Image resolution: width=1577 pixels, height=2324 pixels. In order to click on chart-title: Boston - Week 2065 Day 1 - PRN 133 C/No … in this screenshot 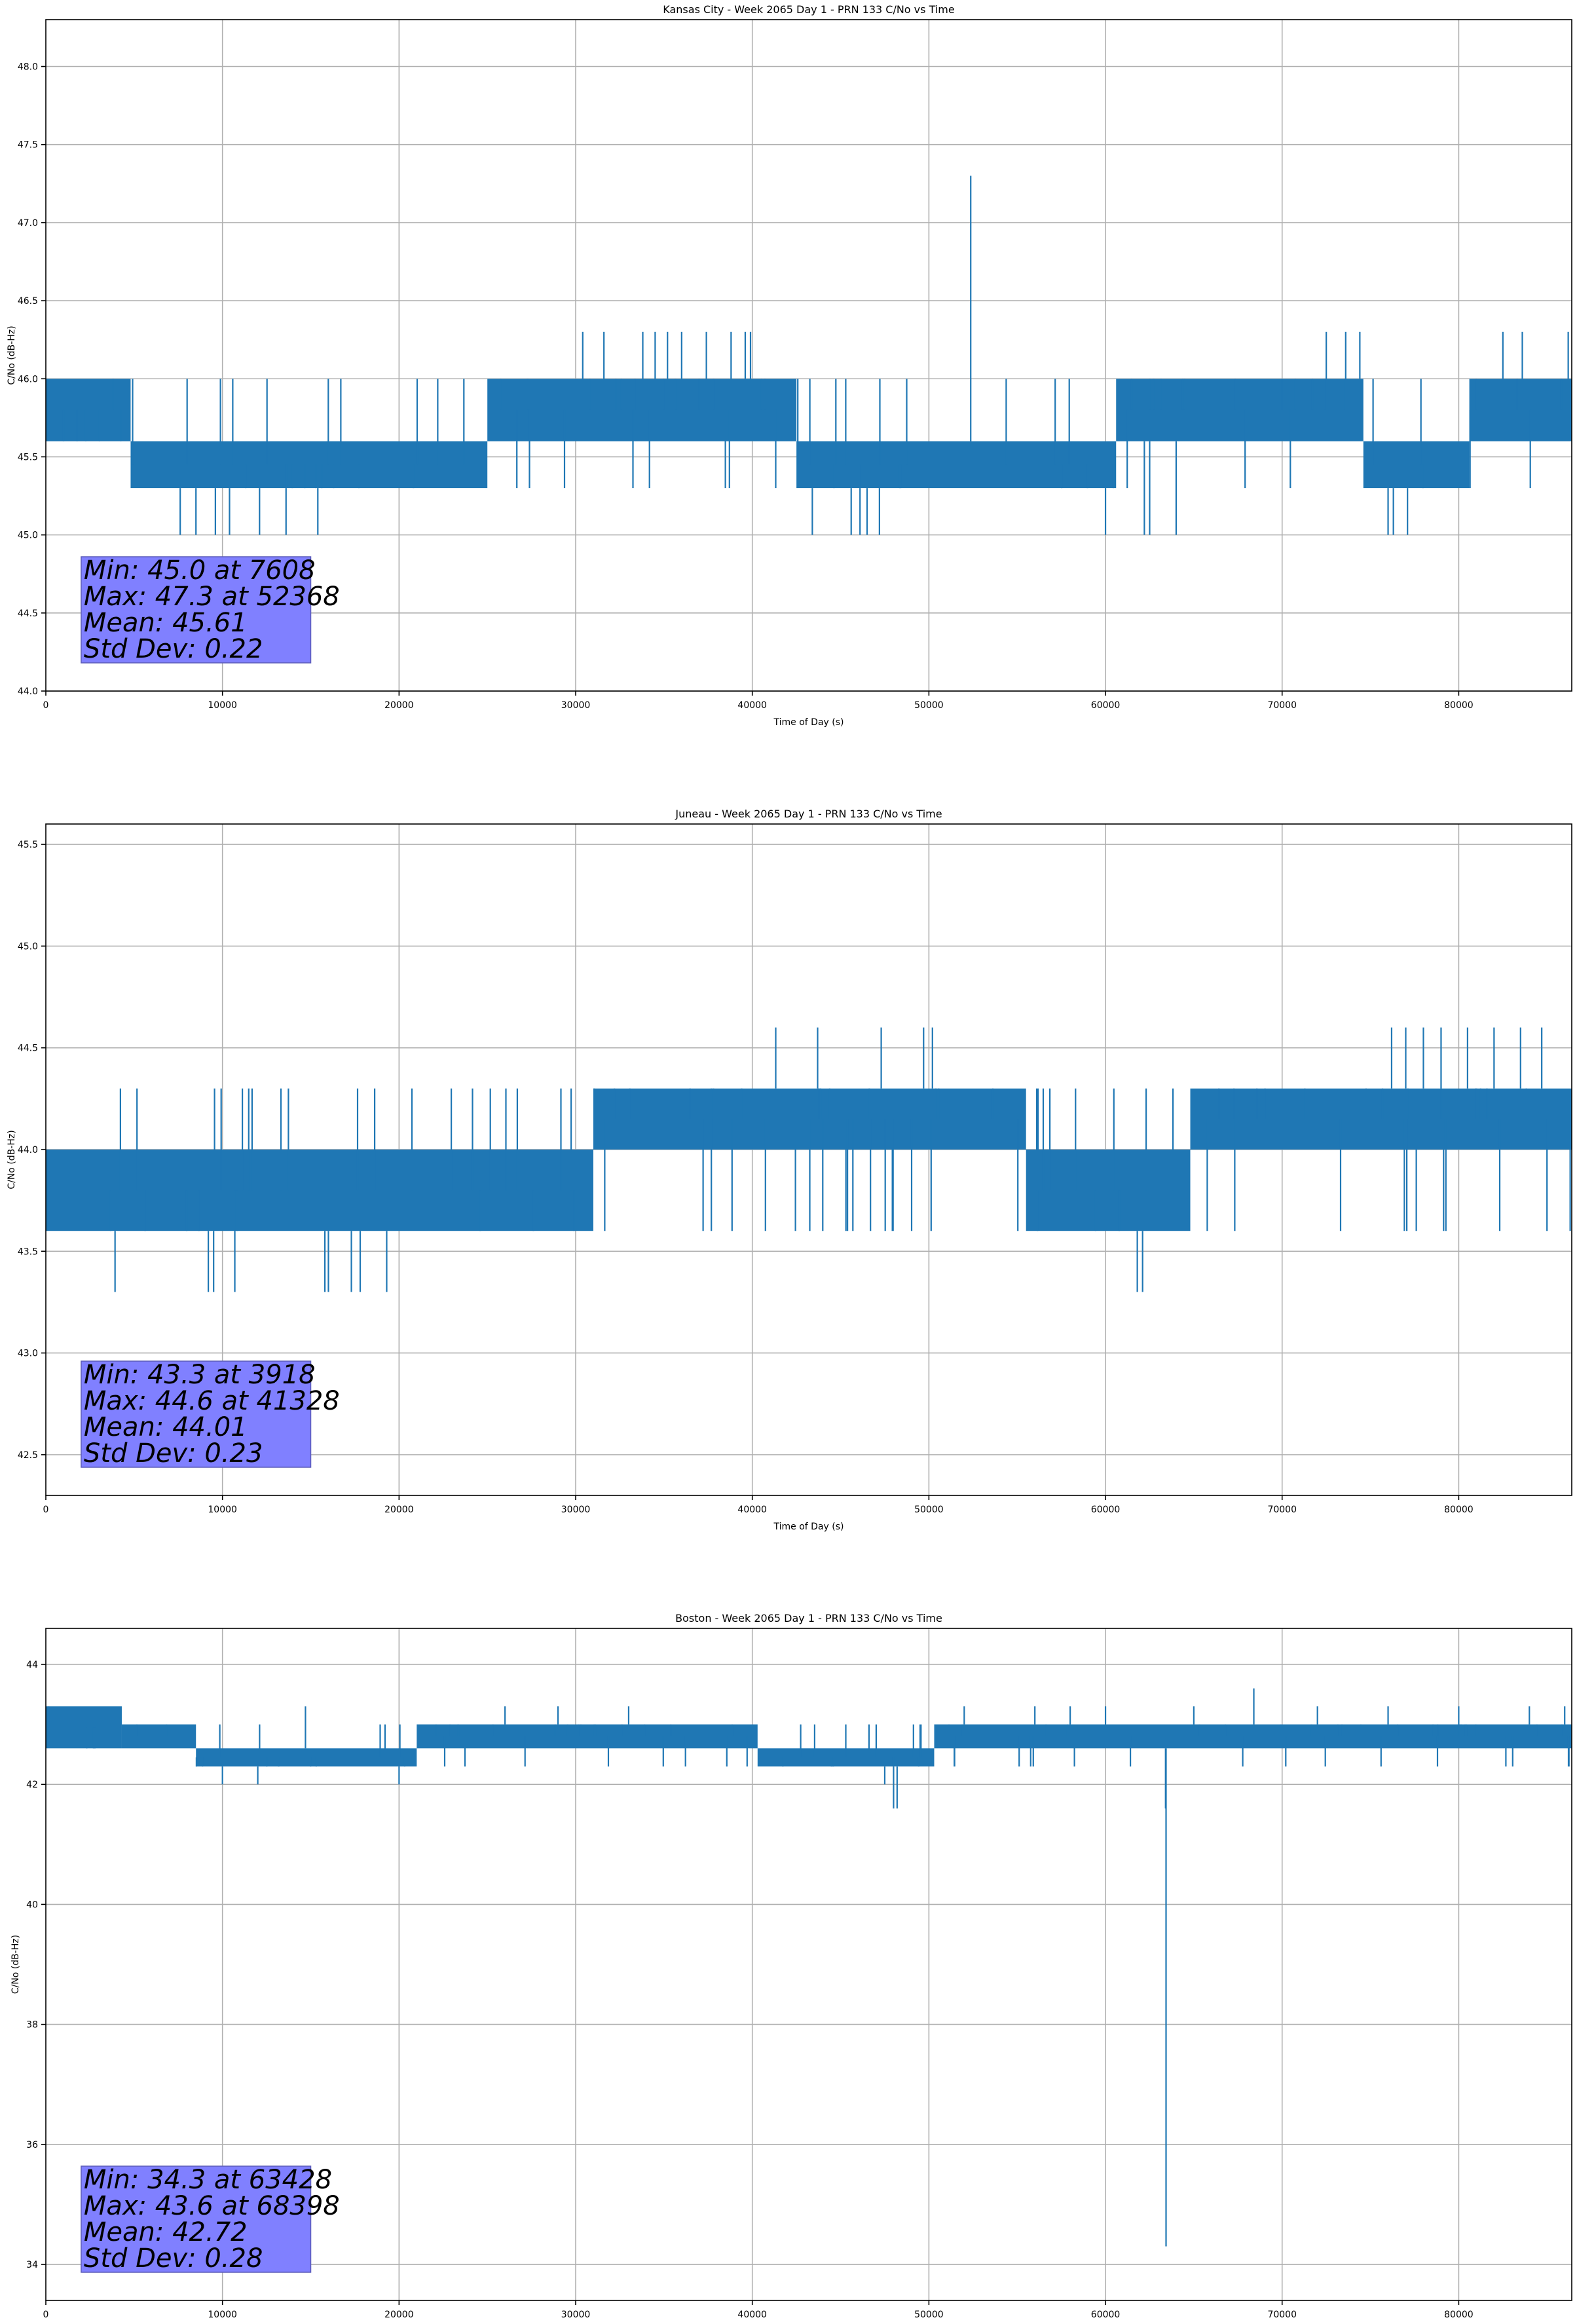, I will do `click(808, 1618)`.